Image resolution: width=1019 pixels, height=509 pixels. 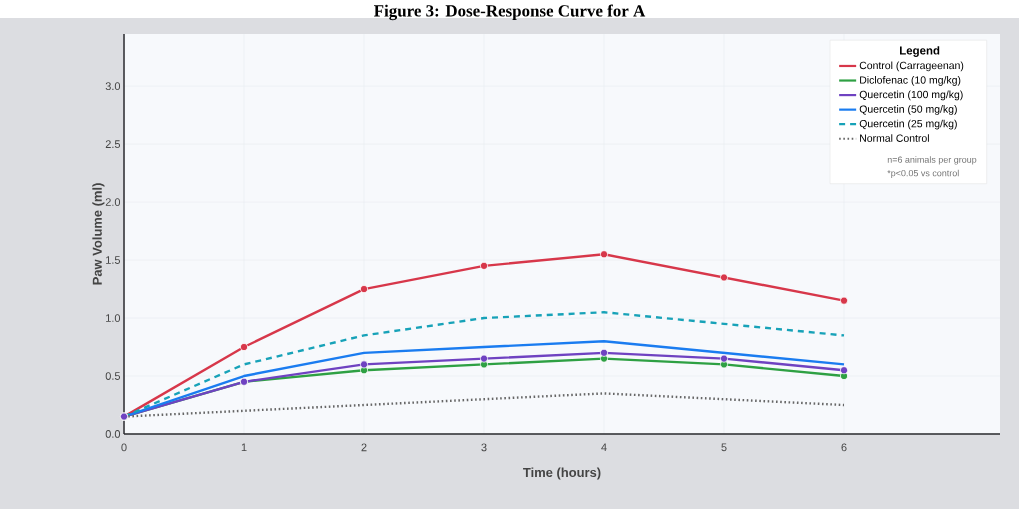 I want to click on x-tick-label: 2, so click(x=364, y=447).